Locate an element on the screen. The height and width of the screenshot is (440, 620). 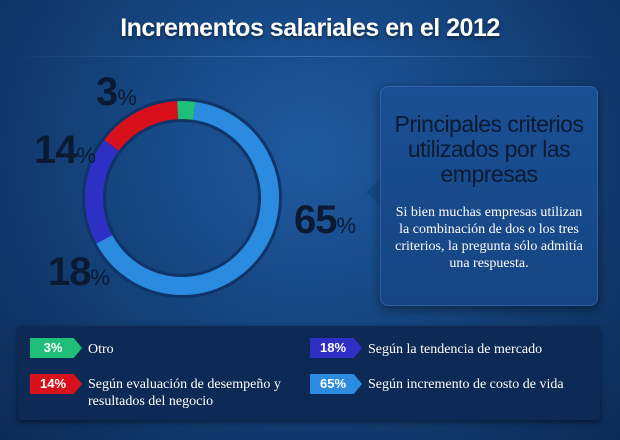
legend-text-otro: Otro is located at coordinates (101, 349).